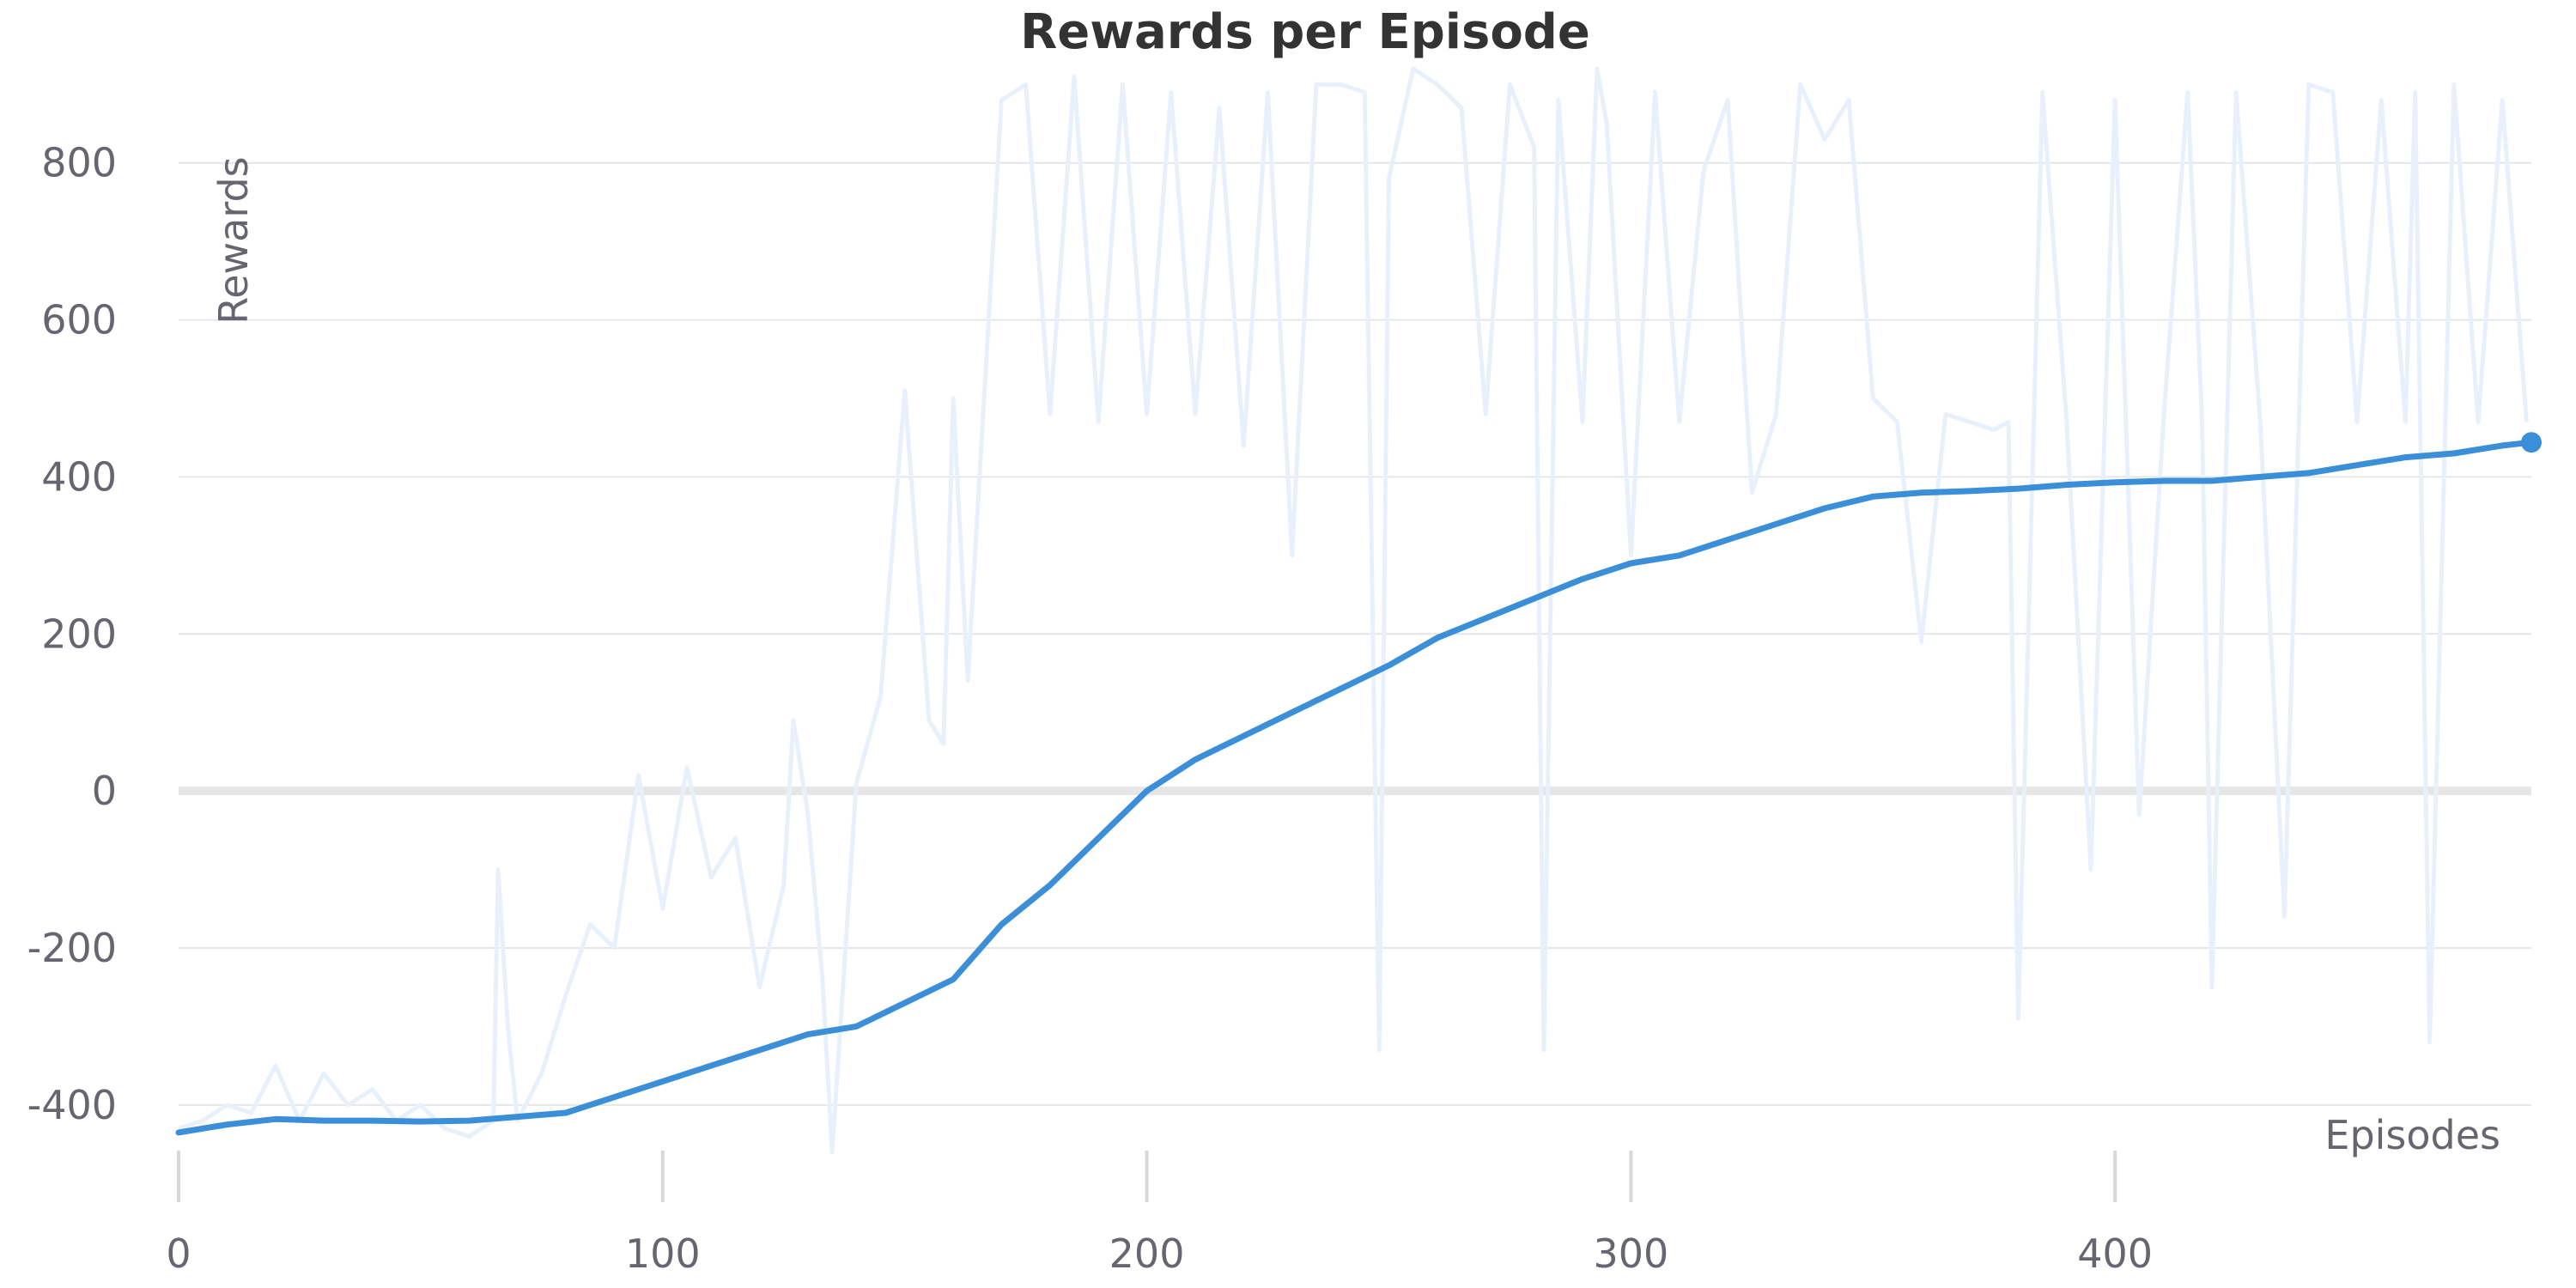 The image size is (2576, 1288). I want to click on x-axis-label: Episodes, so click(2412, 1135).